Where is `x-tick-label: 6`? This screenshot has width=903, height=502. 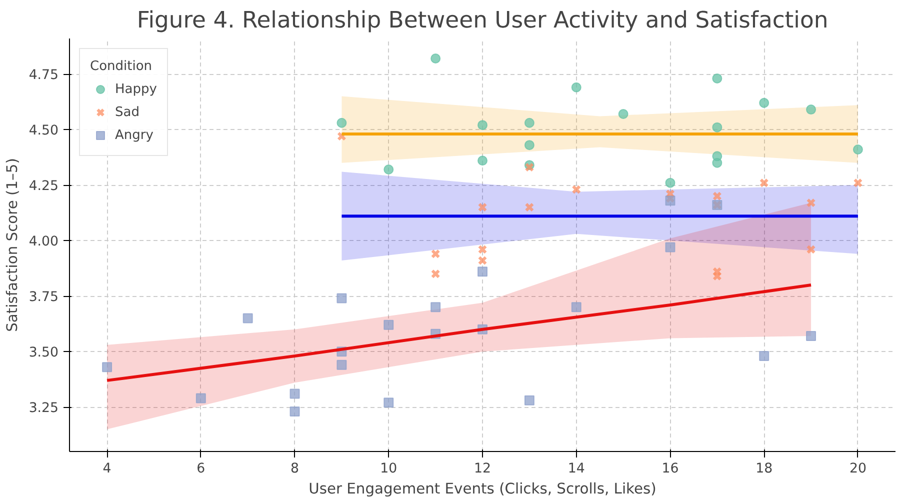 x-tick-label: 6 is located at coordinates (201, 469).